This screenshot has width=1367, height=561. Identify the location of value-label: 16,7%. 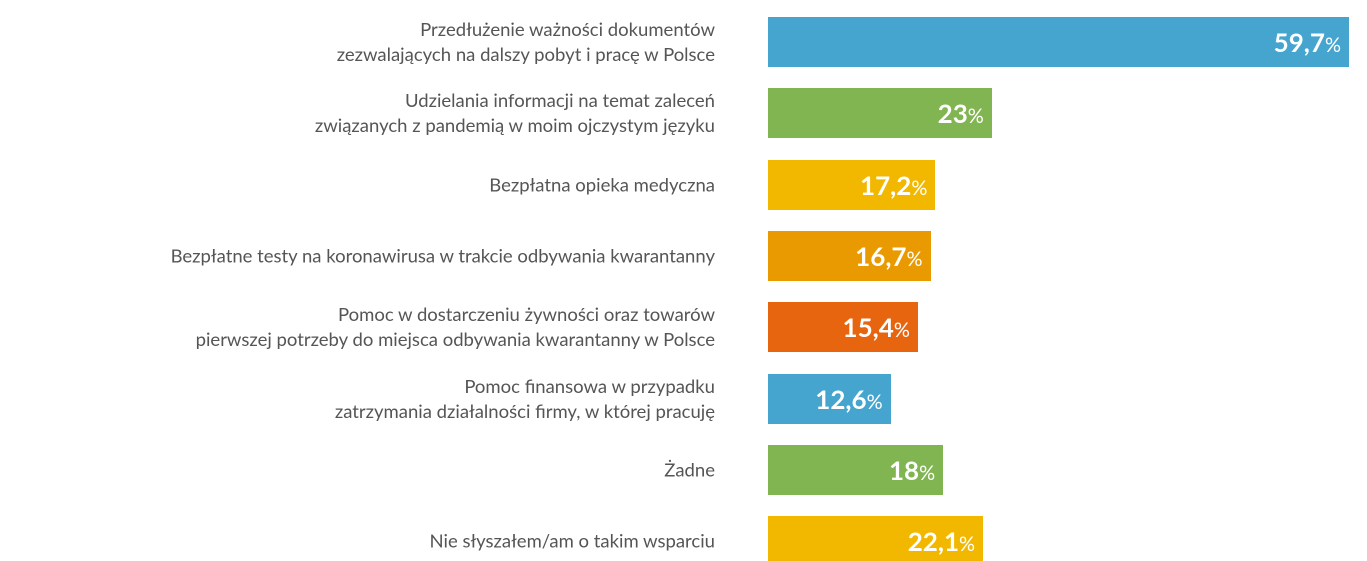
(889, 255).